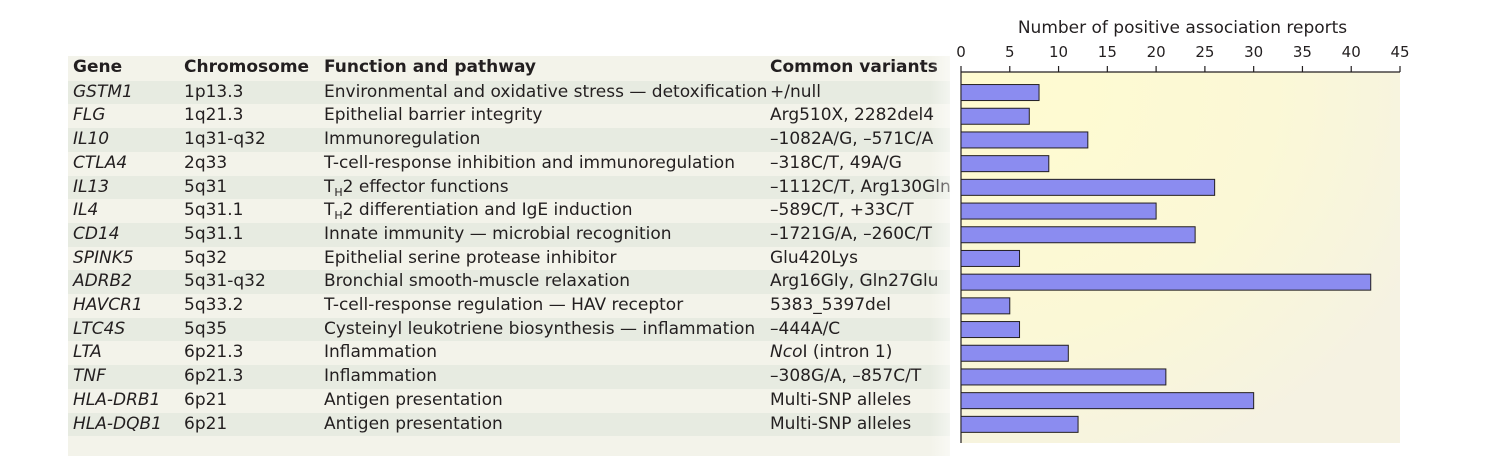  What do you see at coordinates (1399, 52) in the screenshot?
I see `x-tick-label: 45` at bounding box center [1399, 52].